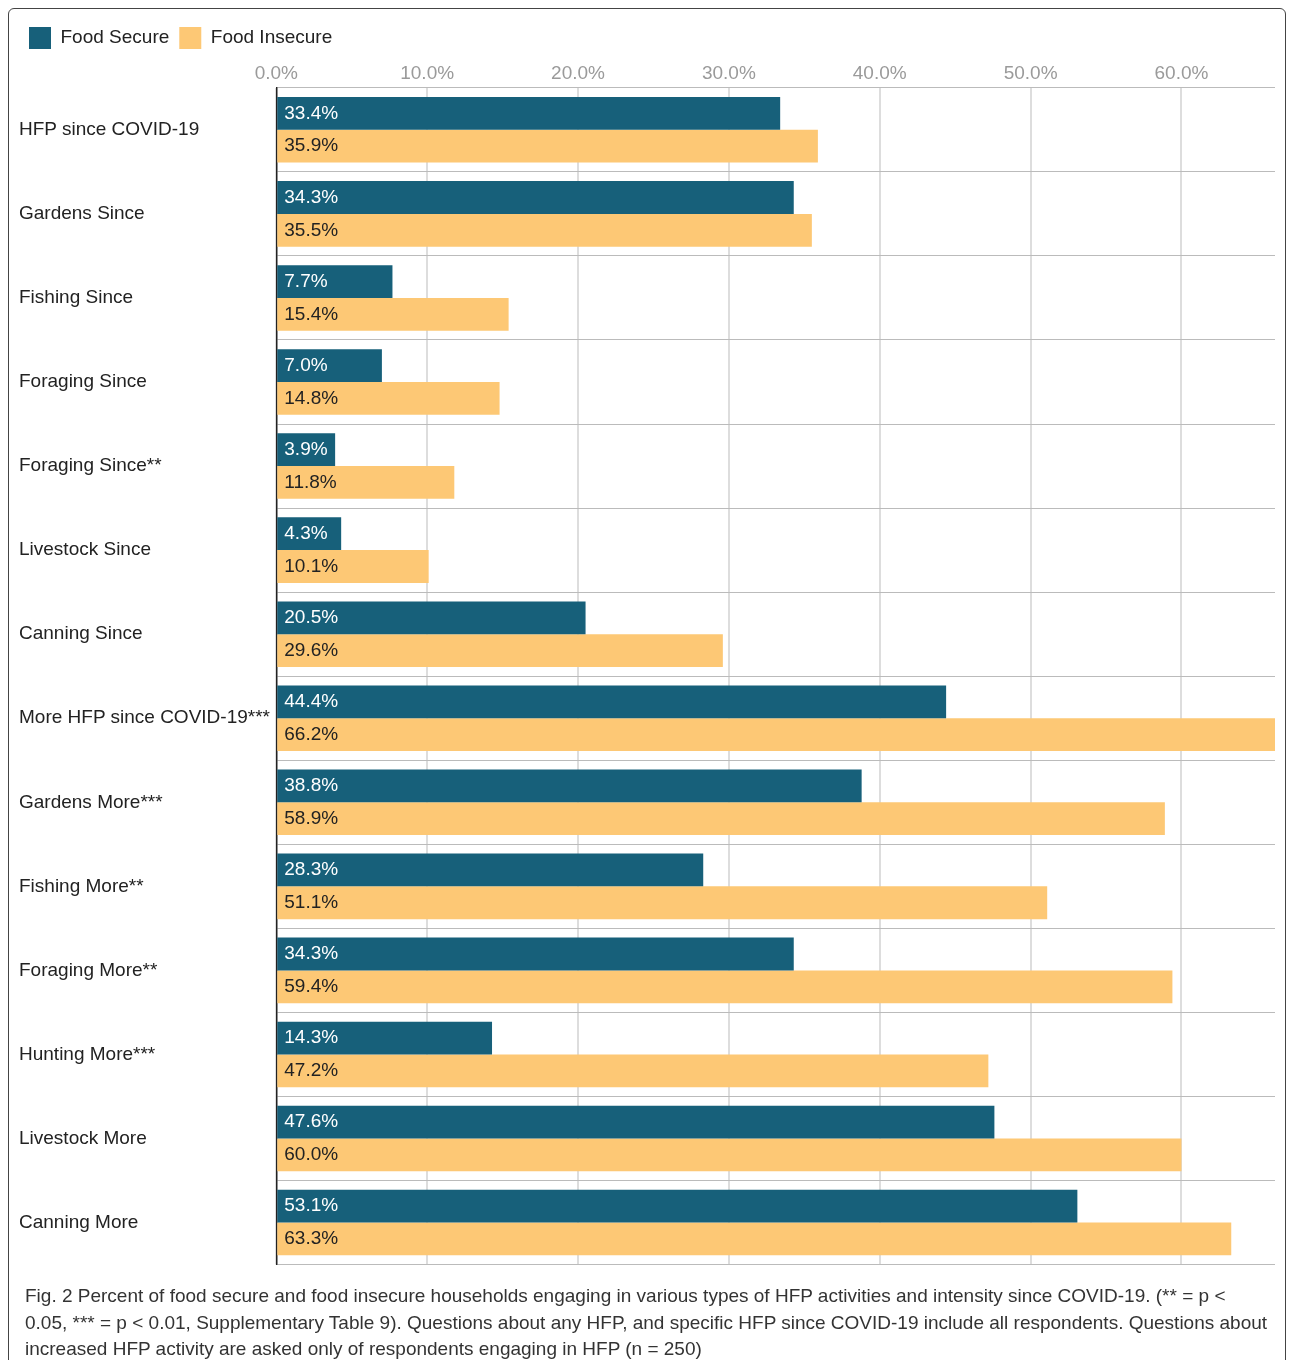 This screenshot has width=1292, height=1360. I want to click on y-tick-label: Livestock More, so click(83, 1137).